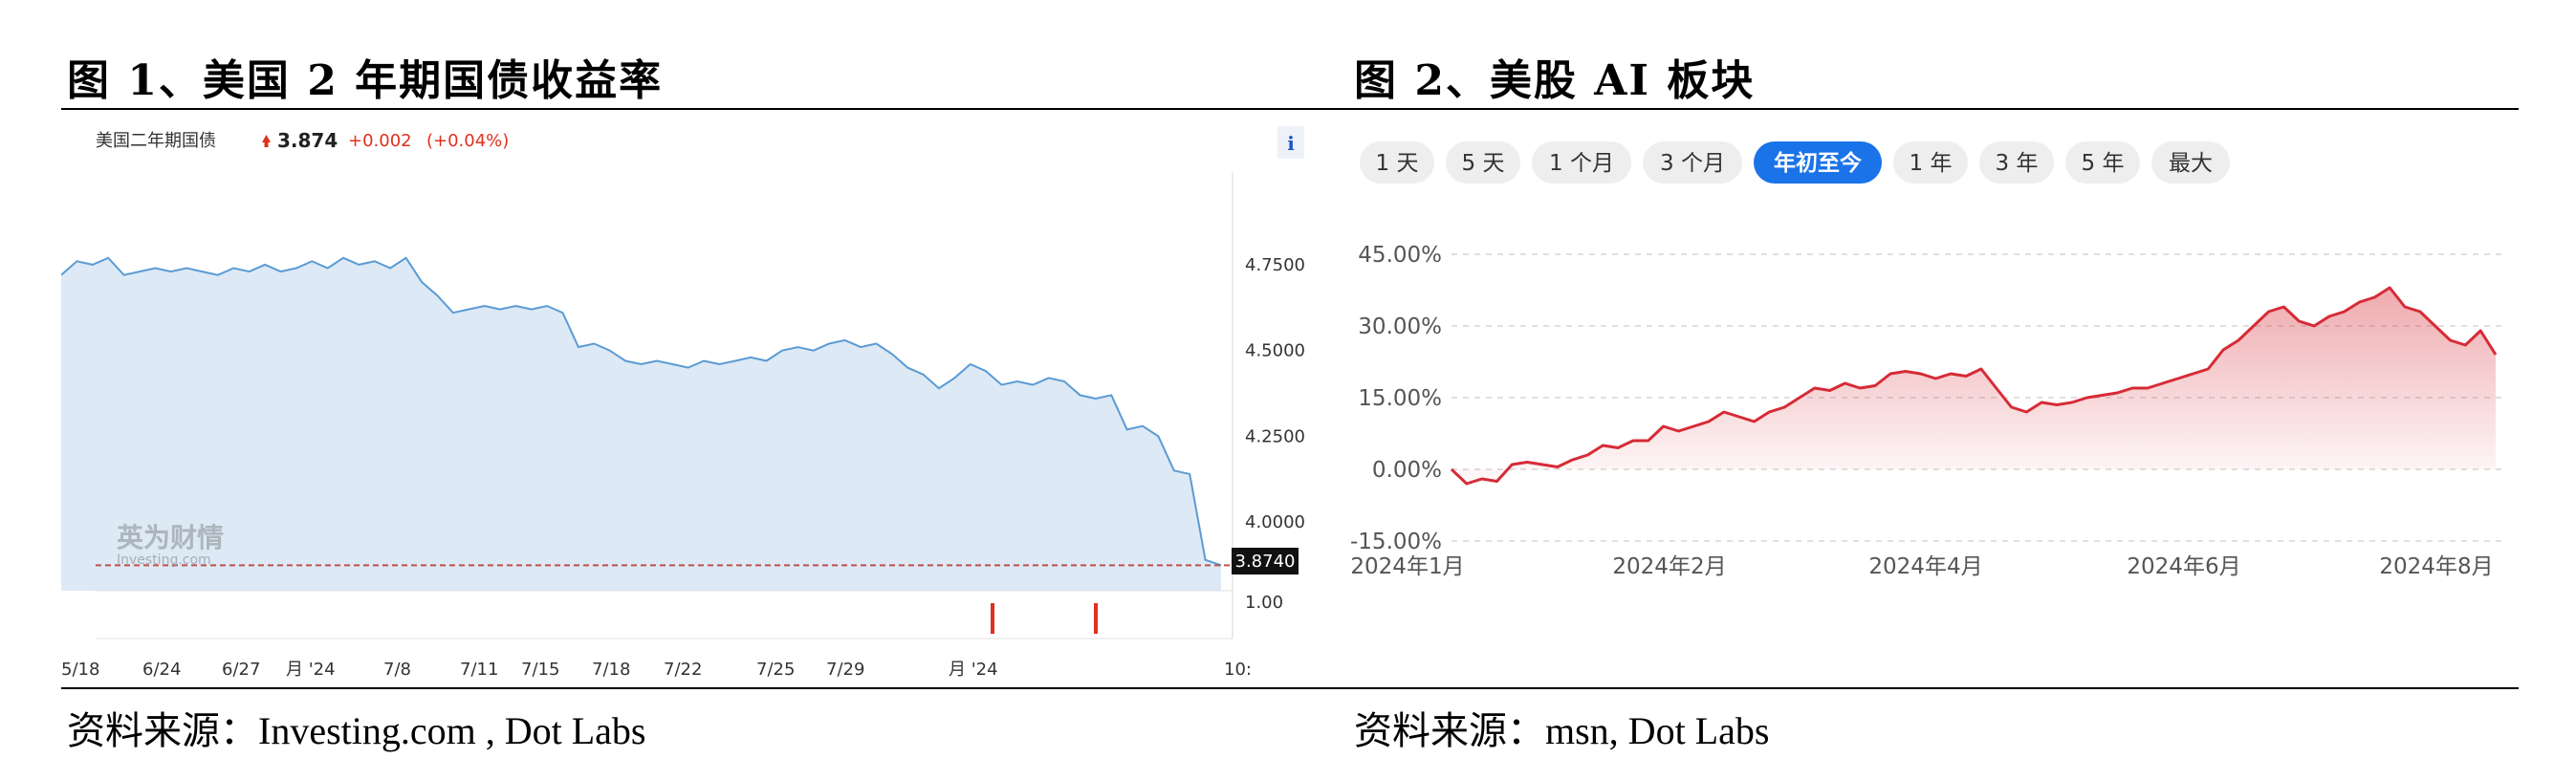 Image resolution: width=2576 pixels, height=780 pixels. Describe the element at coordinates (1925, 567) in the screenshot. I see `x-tick-label: 2024年4月` at that location.